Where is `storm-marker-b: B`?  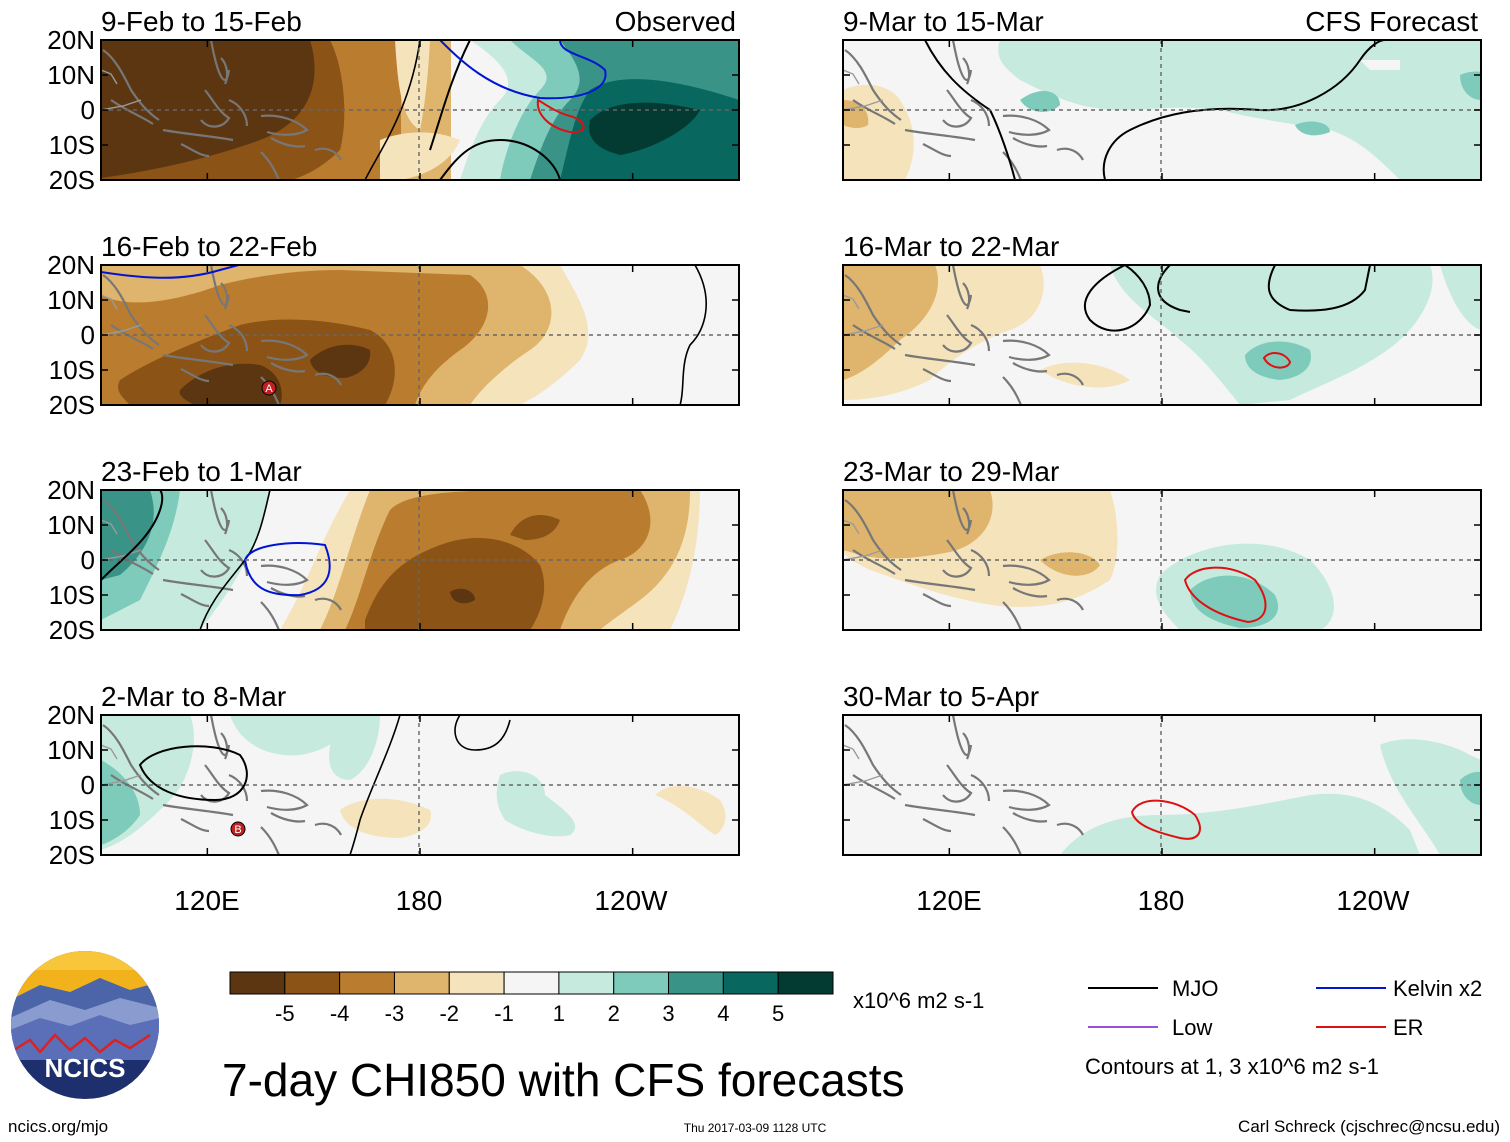 storm-marker-b: B is located at coordinates (237, 830).